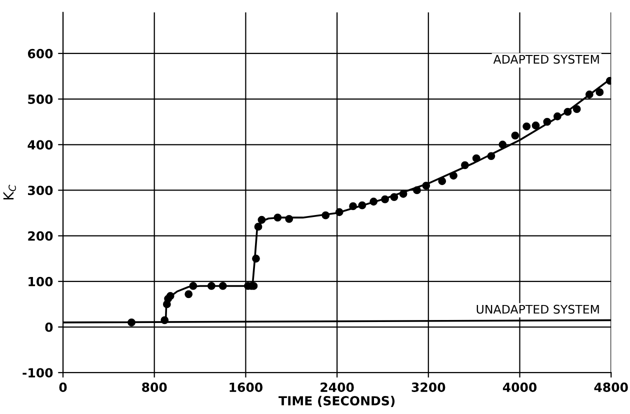 The width and height of the screenshot is (630, 414). Describe the element at coordinates (546, 59) in the screenshot. I see `series-label: ADAPTED SYSTEM` at that location.